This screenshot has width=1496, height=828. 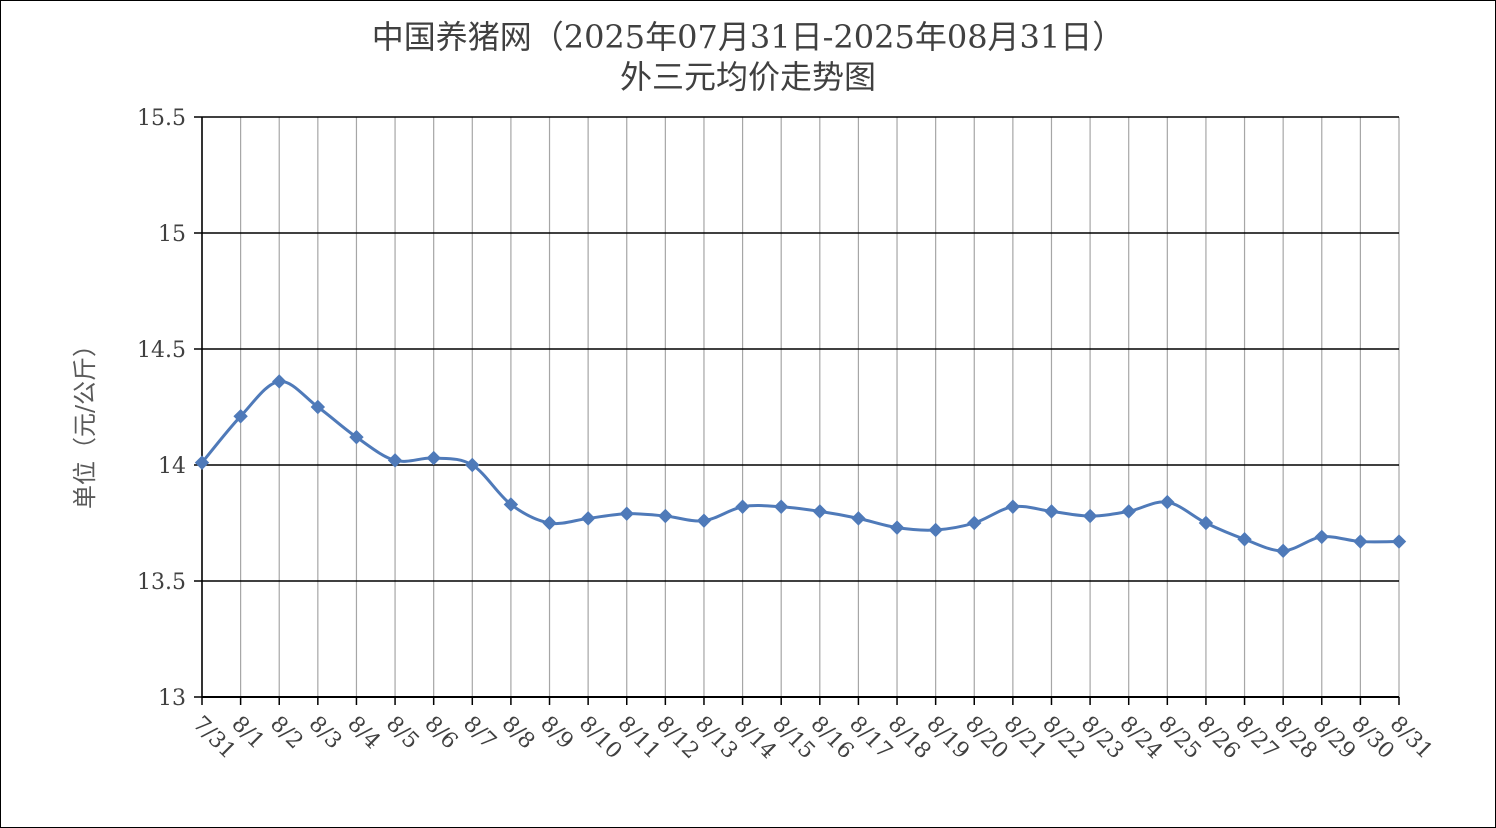 What do you see at coordinates (172, 466) in the screenshot?
I see `y-tick-label: 14` at bounding box center [172, 466].